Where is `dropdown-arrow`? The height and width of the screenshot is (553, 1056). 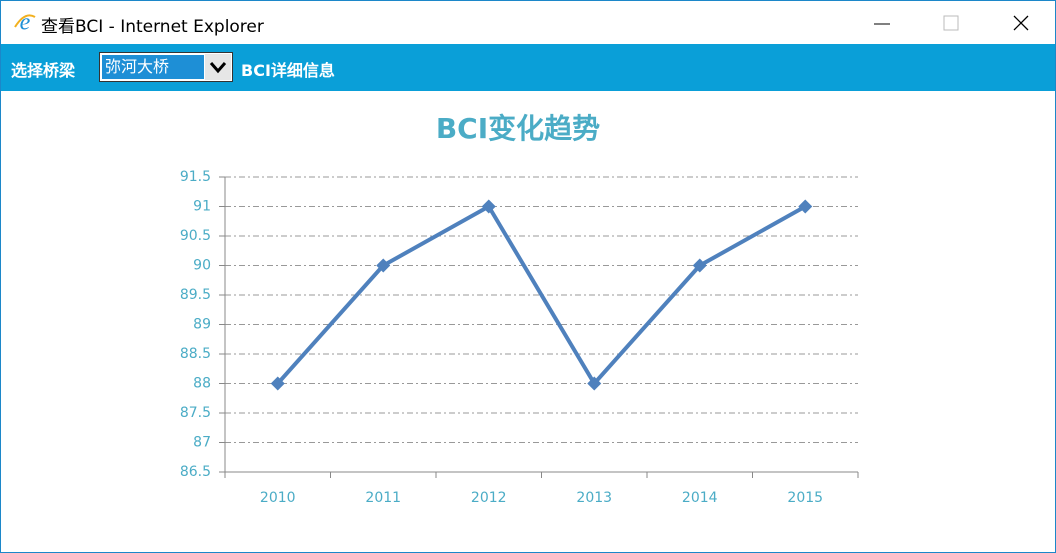
dropdown-arrow is located at coordinates (218, 68).